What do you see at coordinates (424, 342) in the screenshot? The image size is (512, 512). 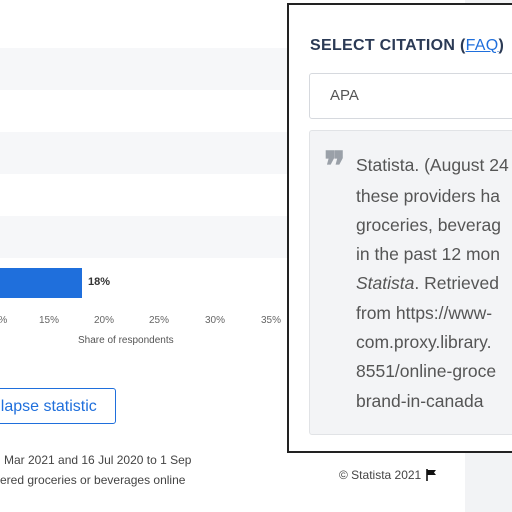 I see `citation-line: com.proxy.library.` at bounding box center [424, 342].